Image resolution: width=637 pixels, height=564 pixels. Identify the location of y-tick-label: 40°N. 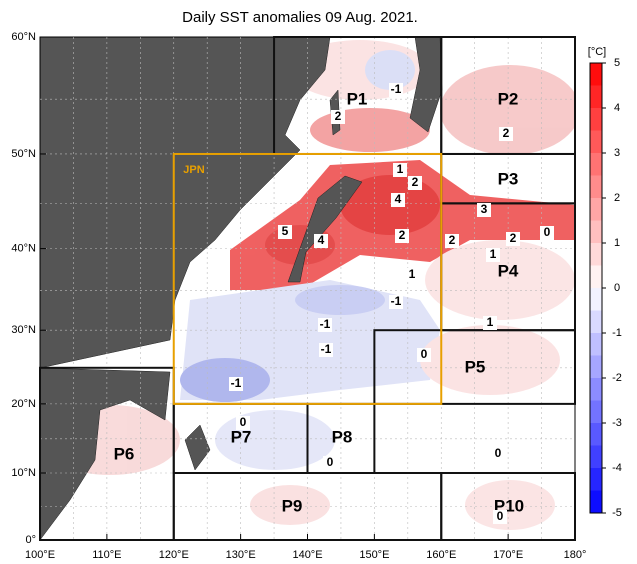
(23, 249).